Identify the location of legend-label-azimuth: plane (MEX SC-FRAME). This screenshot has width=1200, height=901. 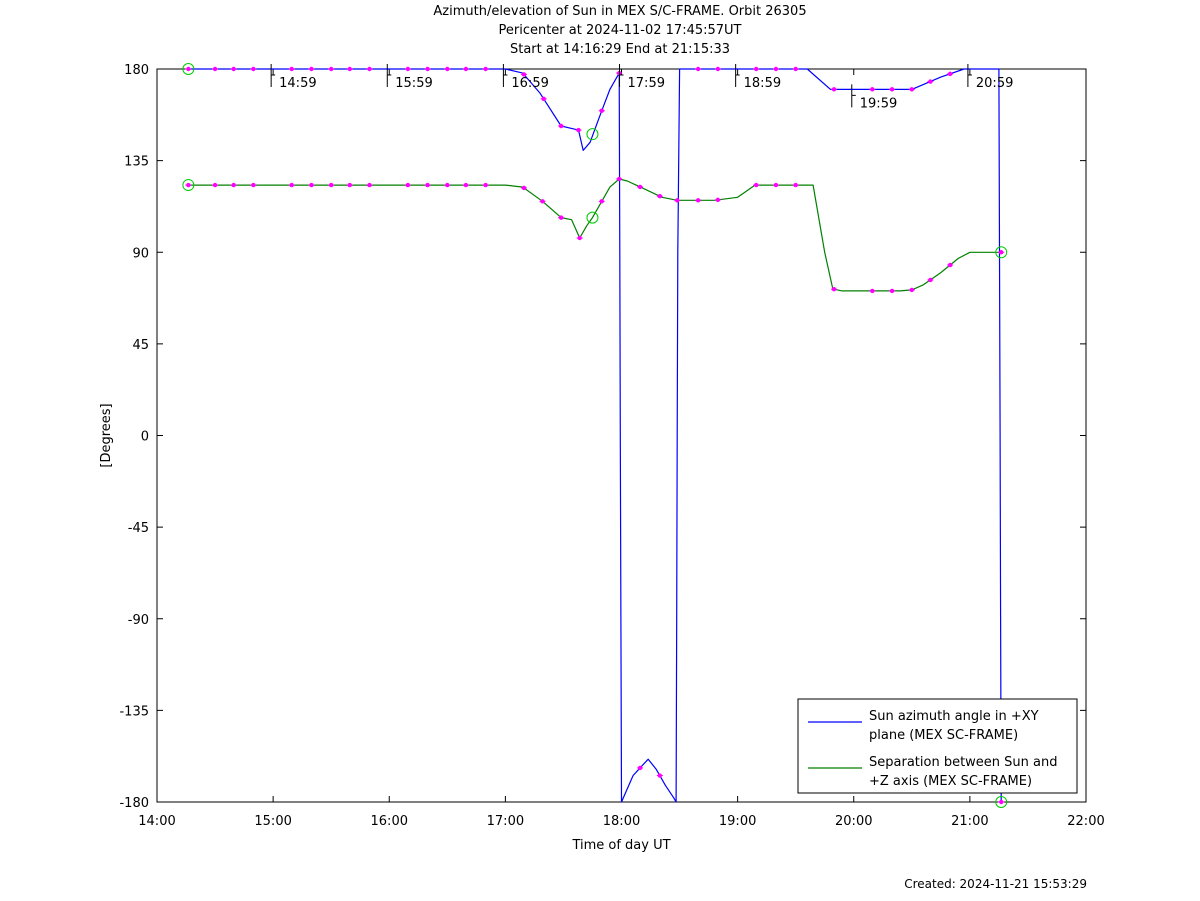
(943, 735).